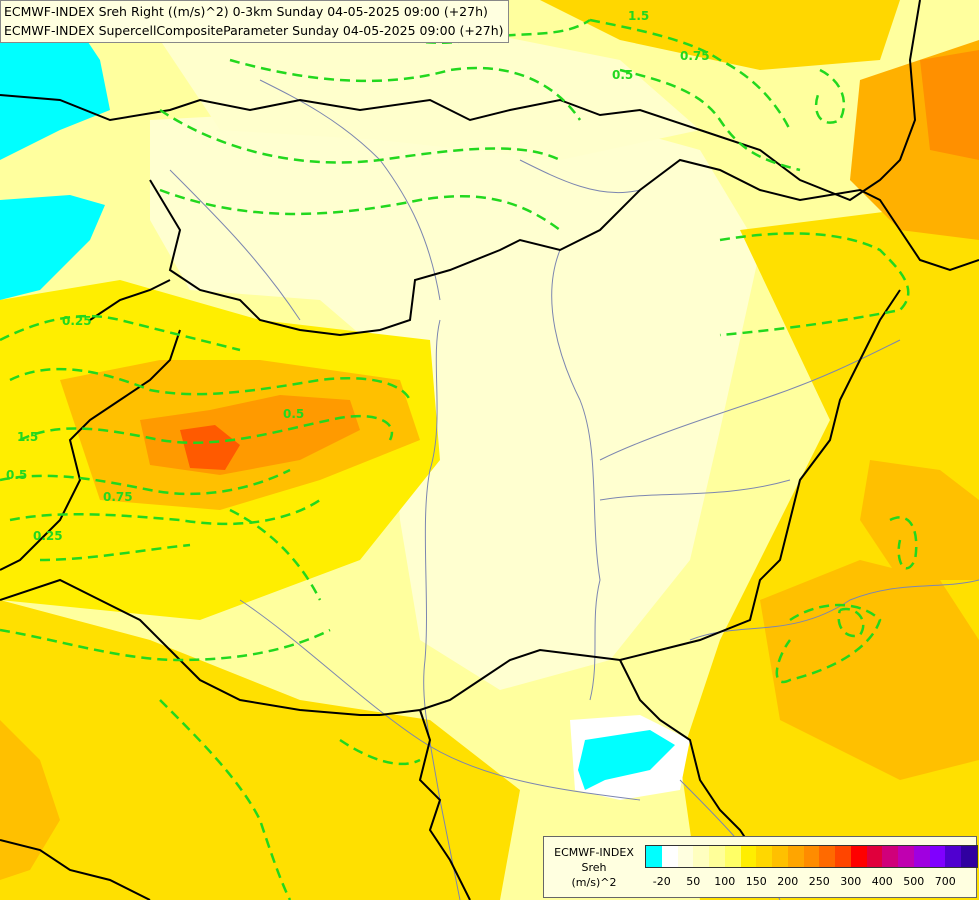 The height and width of the screenshot is (900, 979). I want to click on legend-name: ECMWF-INDEX Sreh (m/s)^2, so click(594, 867).